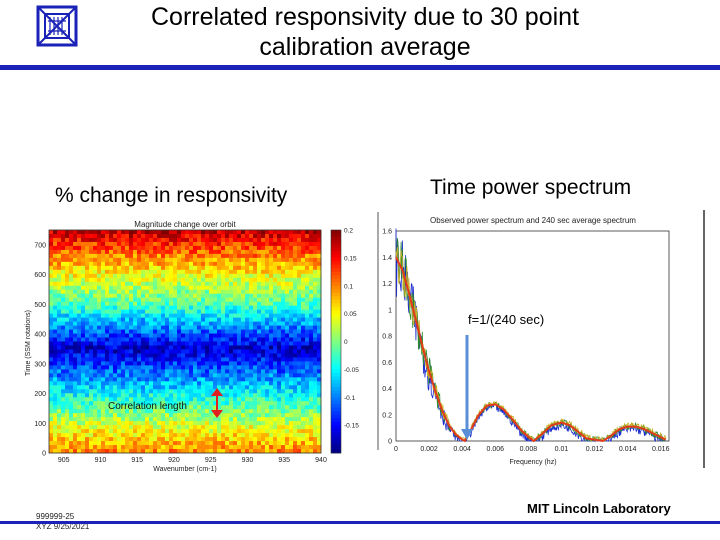 This screenshot has height=540, width=720. Describe the element at coordinates (360, 67) in the screenshot. I see `title-rule` at that location.